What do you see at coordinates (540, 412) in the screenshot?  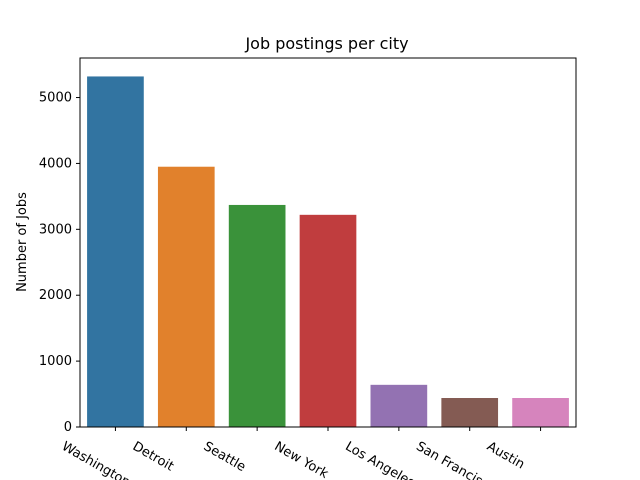 I see `bar-austin` at bounding box center [540, 412].